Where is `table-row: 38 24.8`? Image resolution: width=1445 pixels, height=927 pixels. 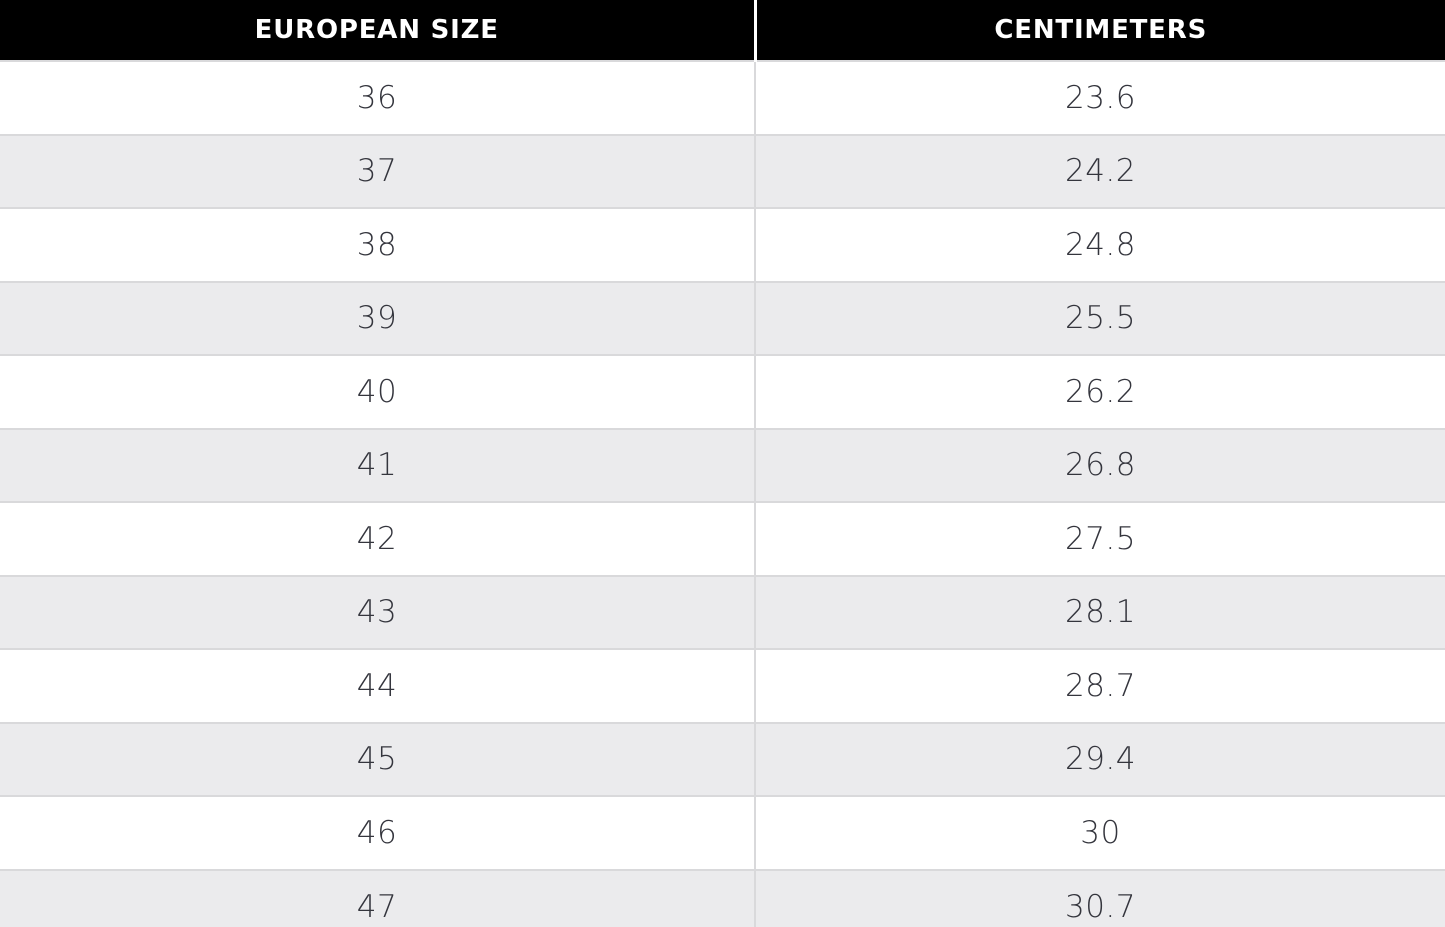 table-row: 38 24.8 is located at coordinates (722, 244).